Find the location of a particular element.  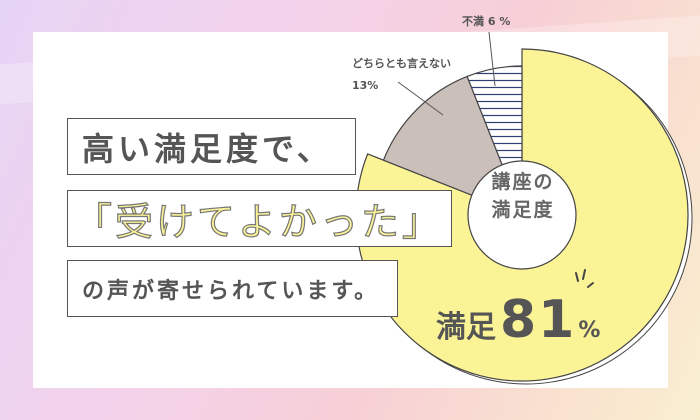

label-satisfied: 満足 81 % is located at coordinates (518, 320).